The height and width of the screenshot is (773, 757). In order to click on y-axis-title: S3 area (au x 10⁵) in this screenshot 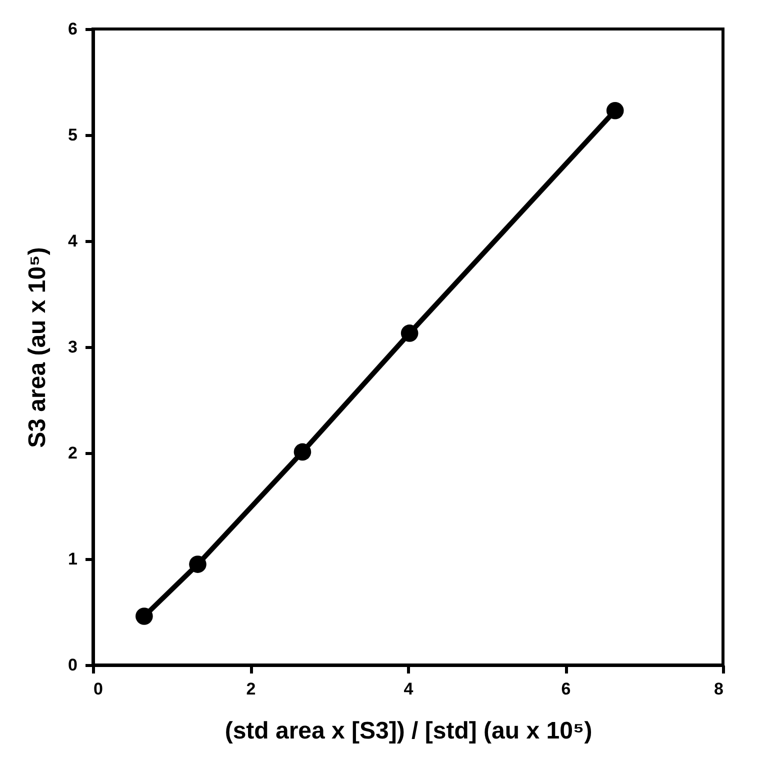, I will do `click(38, 347)`.